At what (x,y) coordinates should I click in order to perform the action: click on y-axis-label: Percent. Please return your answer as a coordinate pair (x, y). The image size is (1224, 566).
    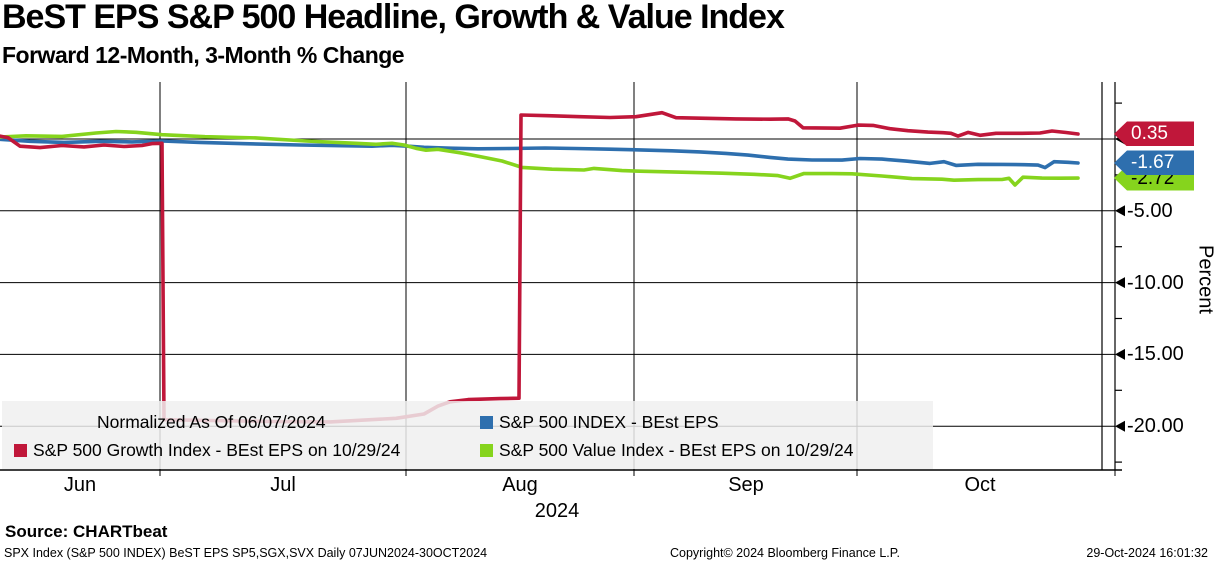
    Looking at the image, I should click on (1205, 279).